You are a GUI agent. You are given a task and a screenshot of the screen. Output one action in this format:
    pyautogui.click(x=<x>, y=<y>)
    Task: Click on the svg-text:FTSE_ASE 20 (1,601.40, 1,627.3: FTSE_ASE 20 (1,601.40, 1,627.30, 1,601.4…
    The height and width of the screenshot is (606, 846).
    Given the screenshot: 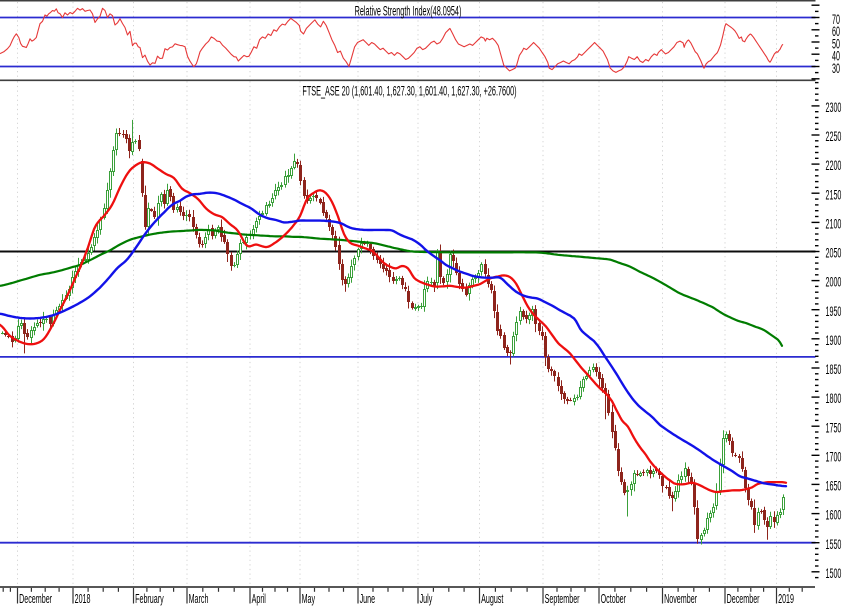 What is the action you would take?
    pyautogui.click(x=409, y=91)
    